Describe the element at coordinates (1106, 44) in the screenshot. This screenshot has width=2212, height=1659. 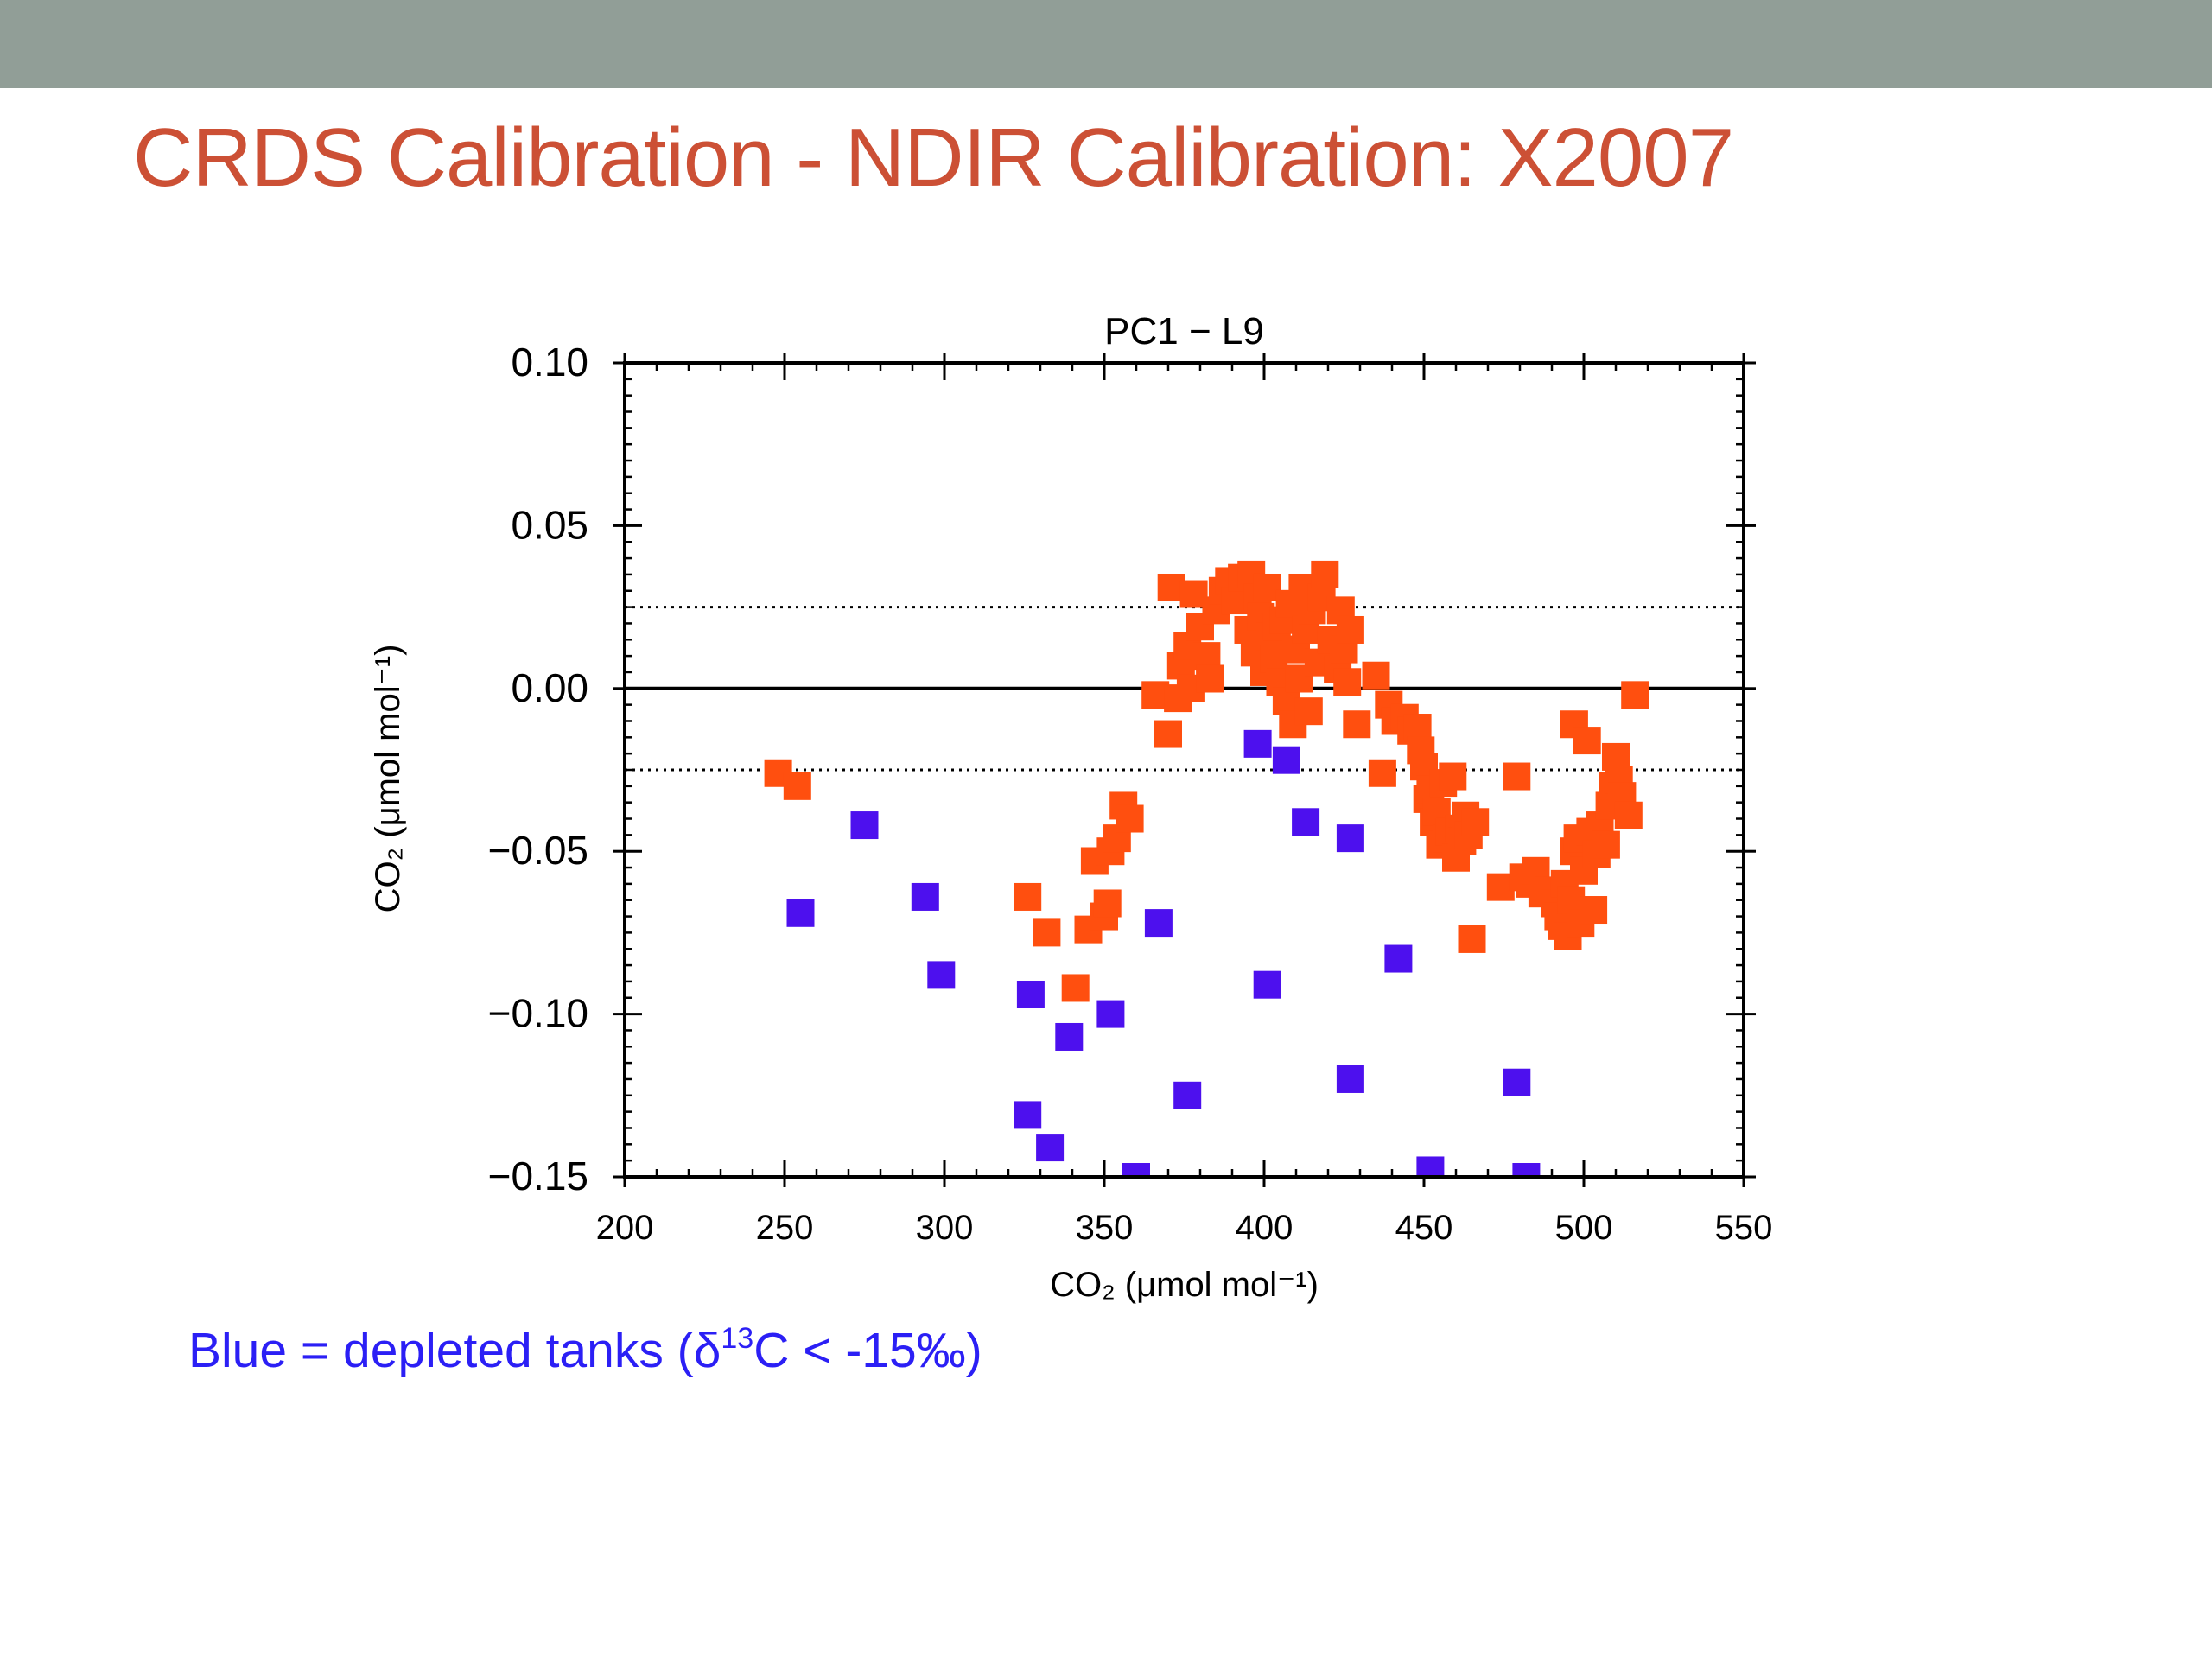
I see `header-bar` at that location.